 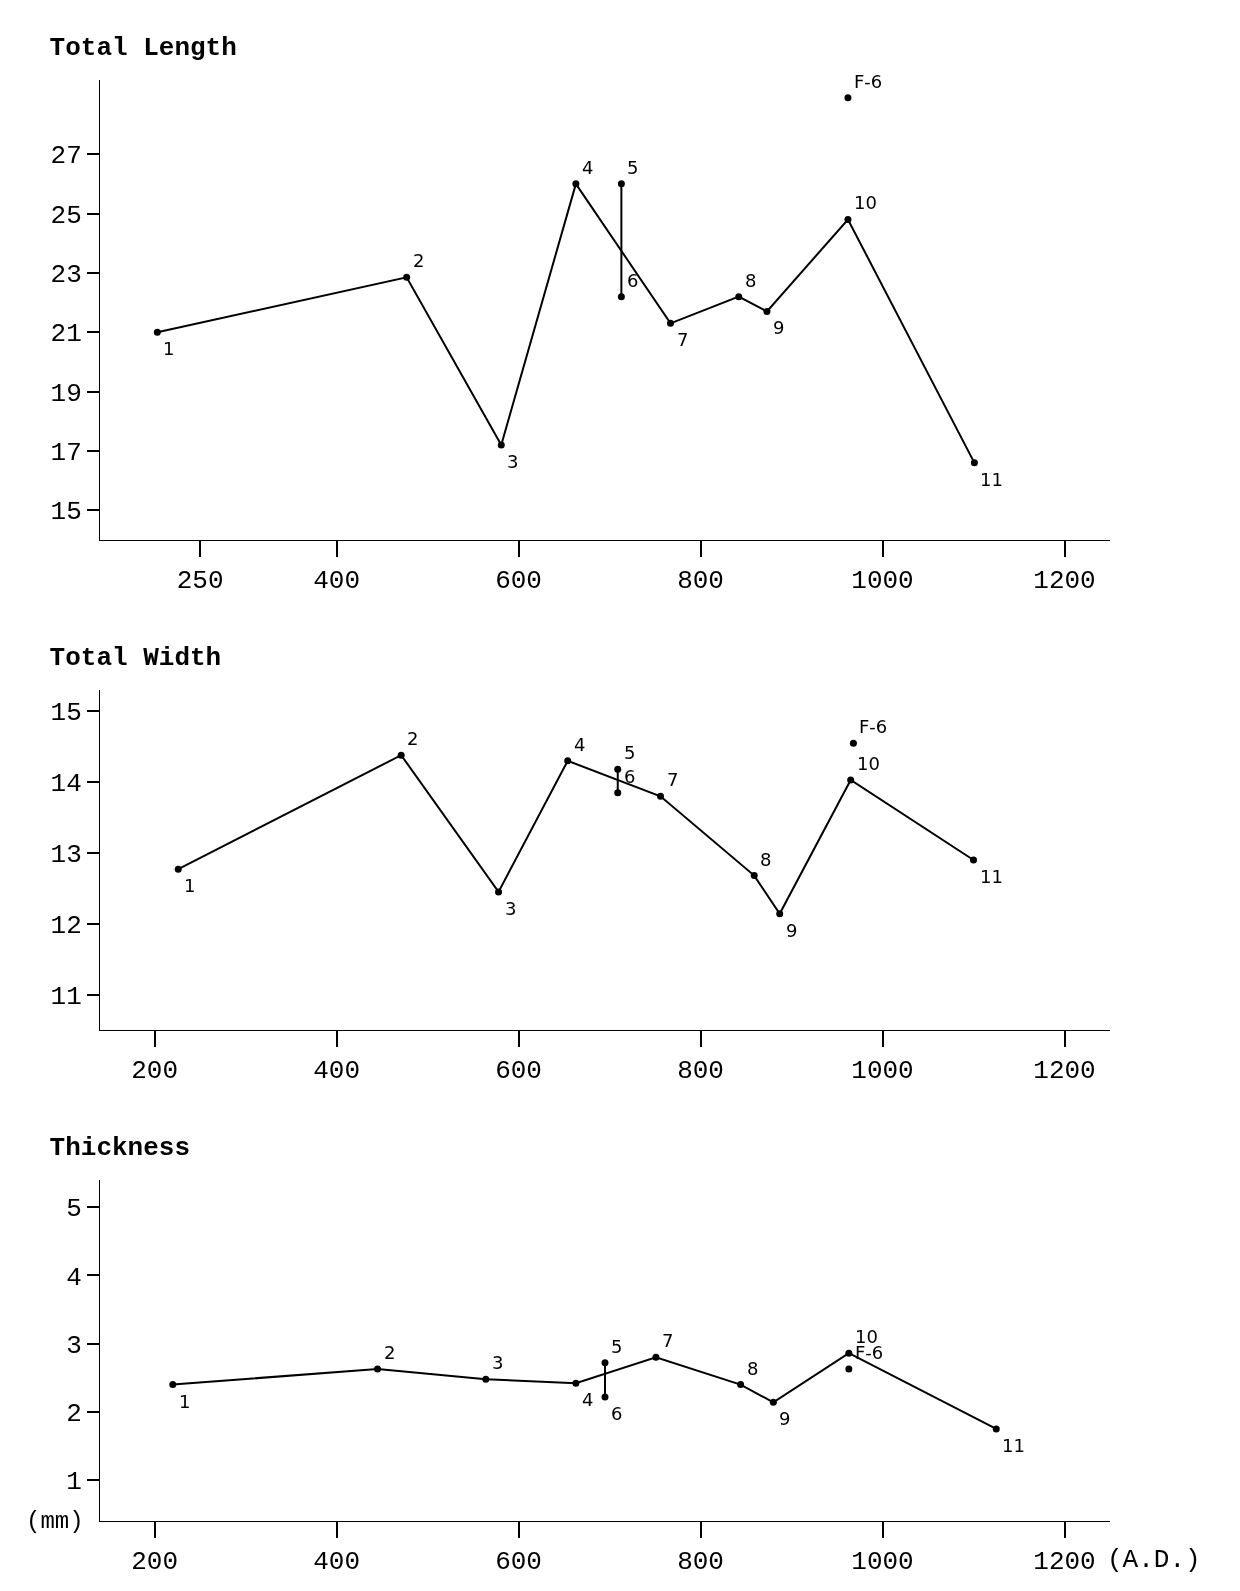 I want to click on y-tick-label: 21, so click(x=66, y=334).